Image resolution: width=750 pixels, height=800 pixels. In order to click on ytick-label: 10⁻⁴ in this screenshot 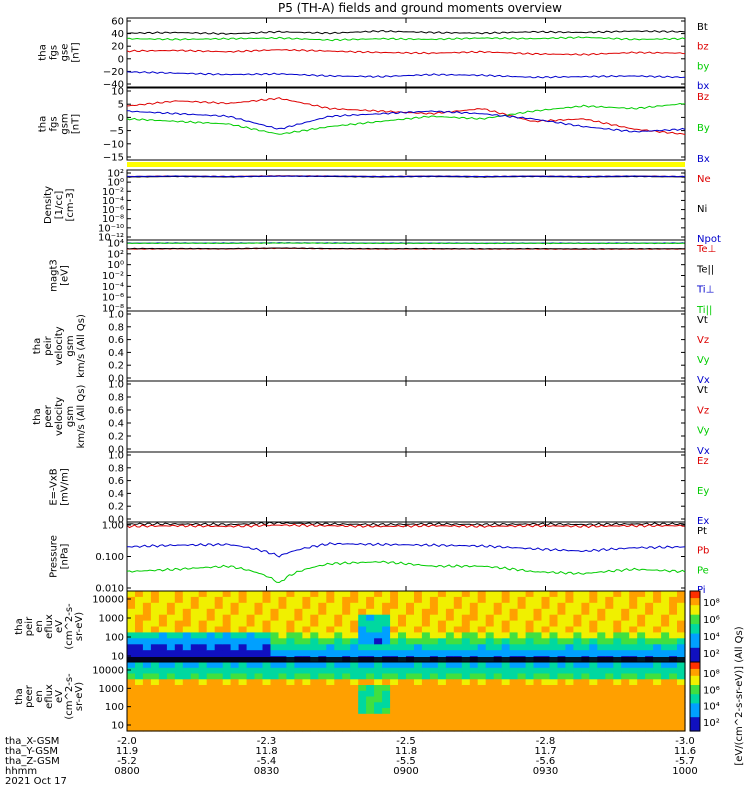, I will do `click(113, 287)`.